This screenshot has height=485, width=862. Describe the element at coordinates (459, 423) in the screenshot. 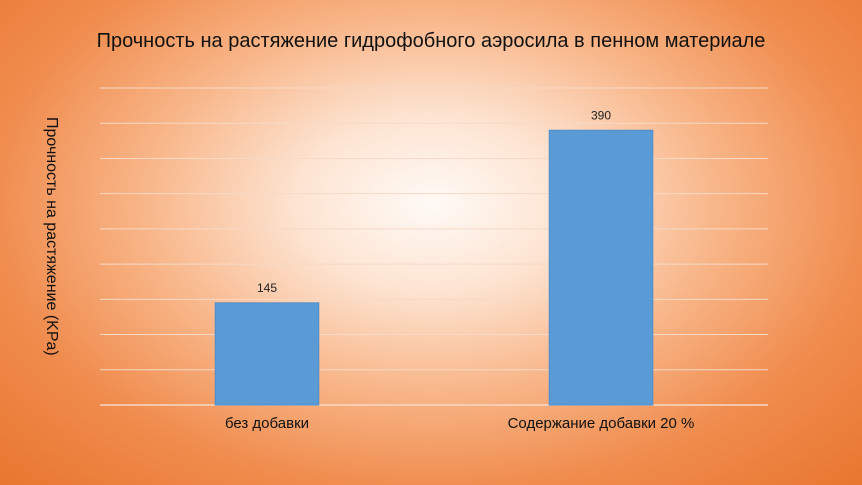

I see `x-tick-labels: без добавки Содержание добавки 20 %` at that location.